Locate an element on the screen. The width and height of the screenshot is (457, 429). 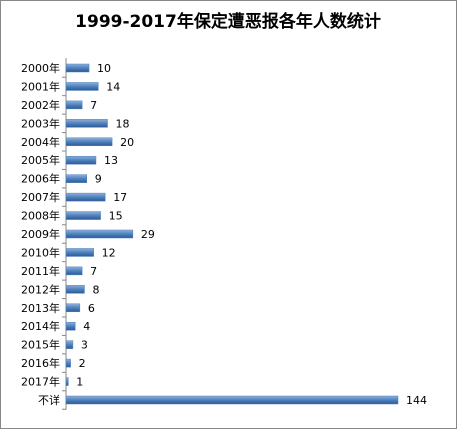
y-tick-label: 不详 is located at coordinates (49, 400).